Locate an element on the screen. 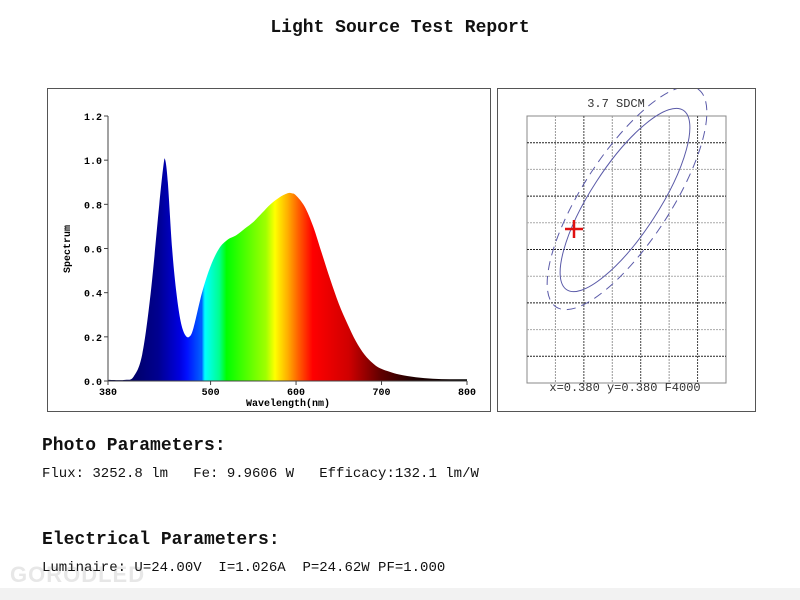 This screenshot has width=800, height=600. y-axis-label: Spectrum is located at coordinates (68, 249).